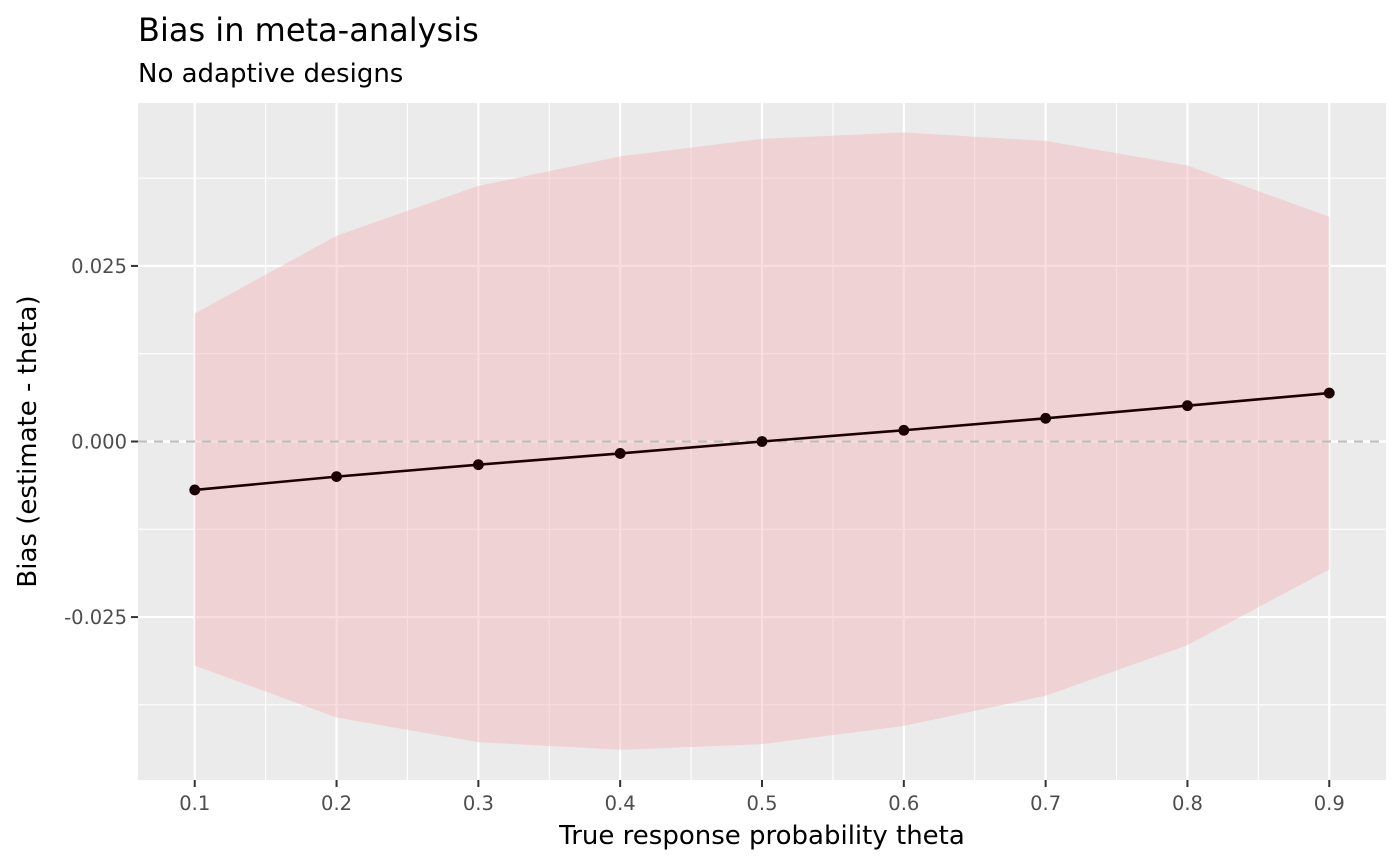 The height and width of the screenshot is (865, 1400). I want to click on x-tick-label: 0.1, so click(194, 803).